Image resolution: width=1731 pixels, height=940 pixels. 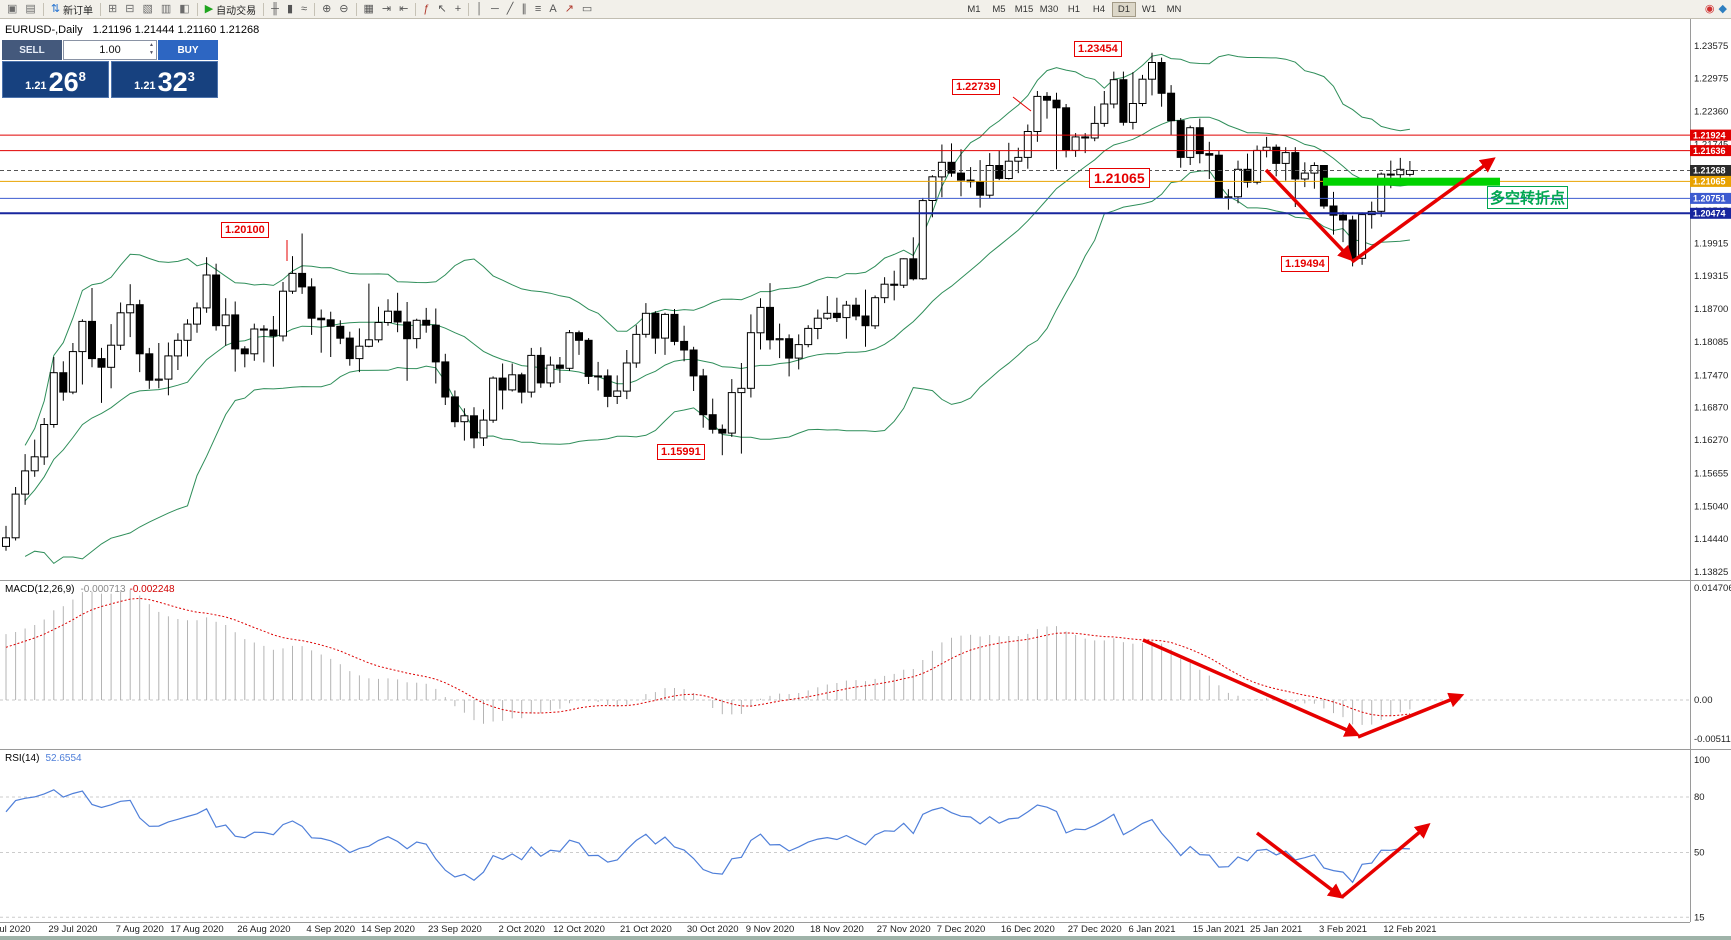 What do you see at coordinates (1119, 178) in the screenshot?
I see `price-annotation: 1.21065` at bounding box center [1119, 178].